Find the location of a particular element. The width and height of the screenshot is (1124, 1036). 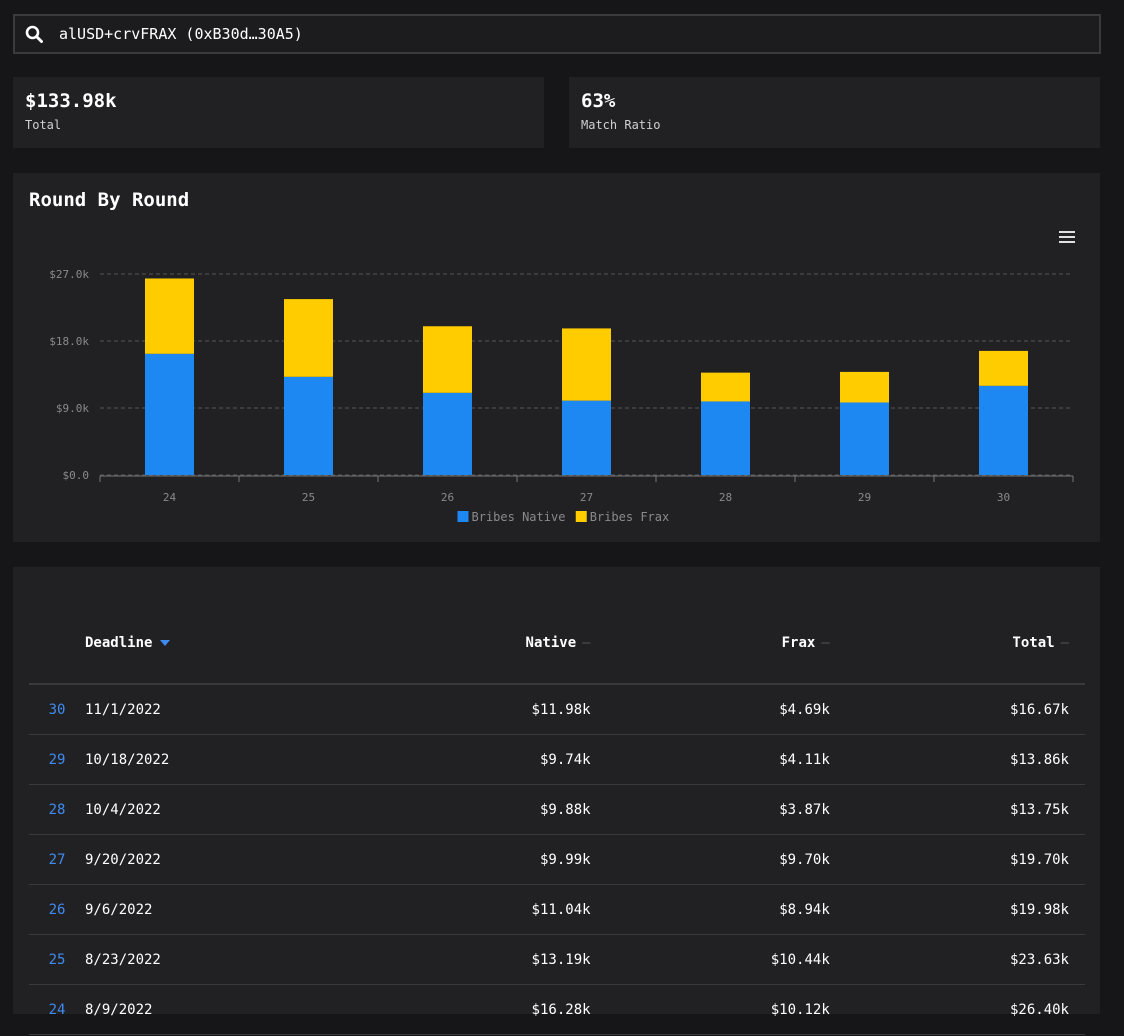

search-input is located at coordinates (559, 34).